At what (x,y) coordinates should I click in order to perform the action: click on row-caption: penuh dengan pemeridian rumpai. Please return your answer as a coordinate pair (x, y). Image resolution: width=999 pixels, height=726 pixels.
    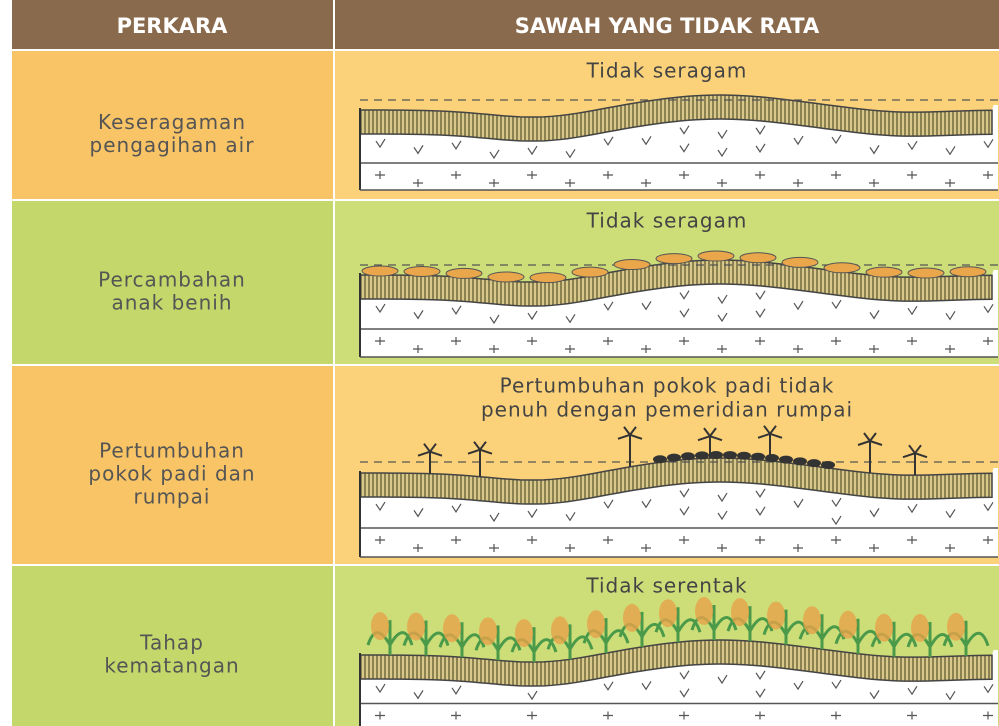
    Looking at the image, I should click on (667, 410).